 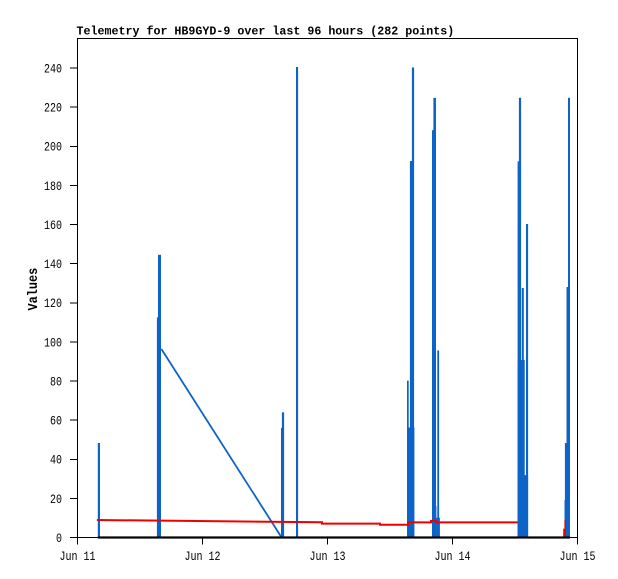 What do you see at coordinates (56, 382) in the screenshot?
I see `svg-text: 80` at bounding box center [56, 382].